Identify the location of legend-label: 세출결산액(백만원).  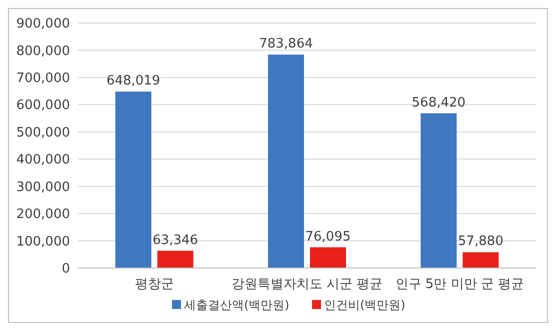
(237, 305).